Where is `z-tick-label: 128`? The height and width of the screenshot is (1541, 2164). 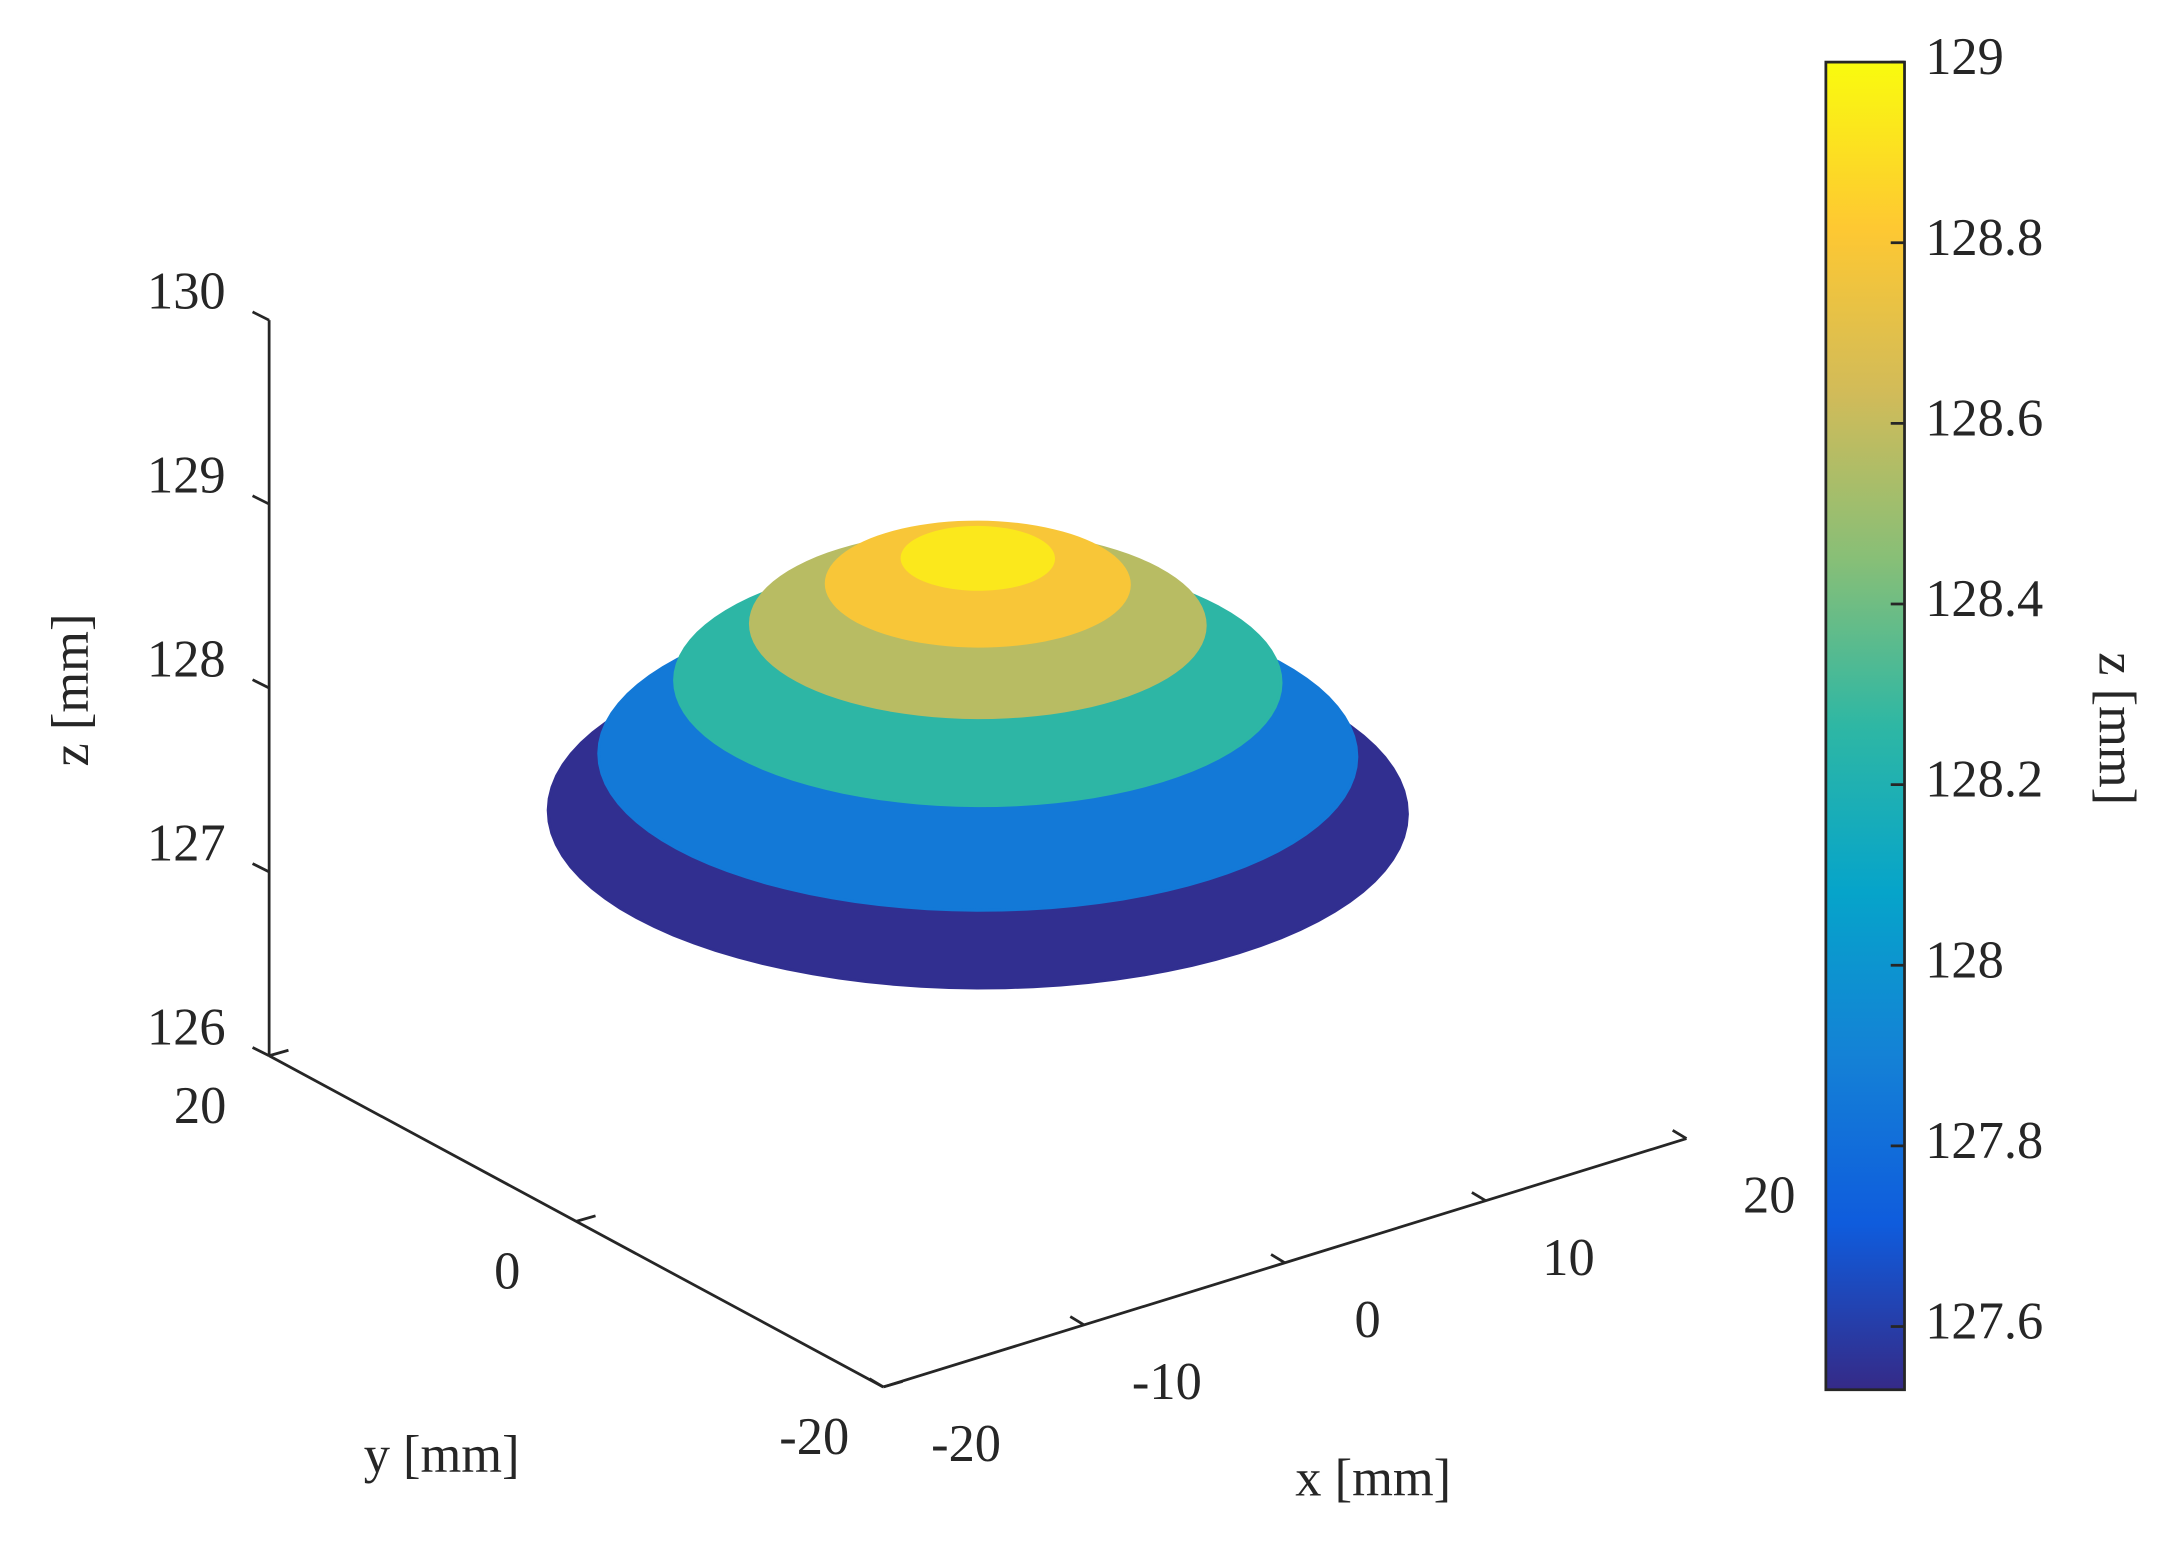
z-tick-label: 128 is located at coordinates (186, 660).